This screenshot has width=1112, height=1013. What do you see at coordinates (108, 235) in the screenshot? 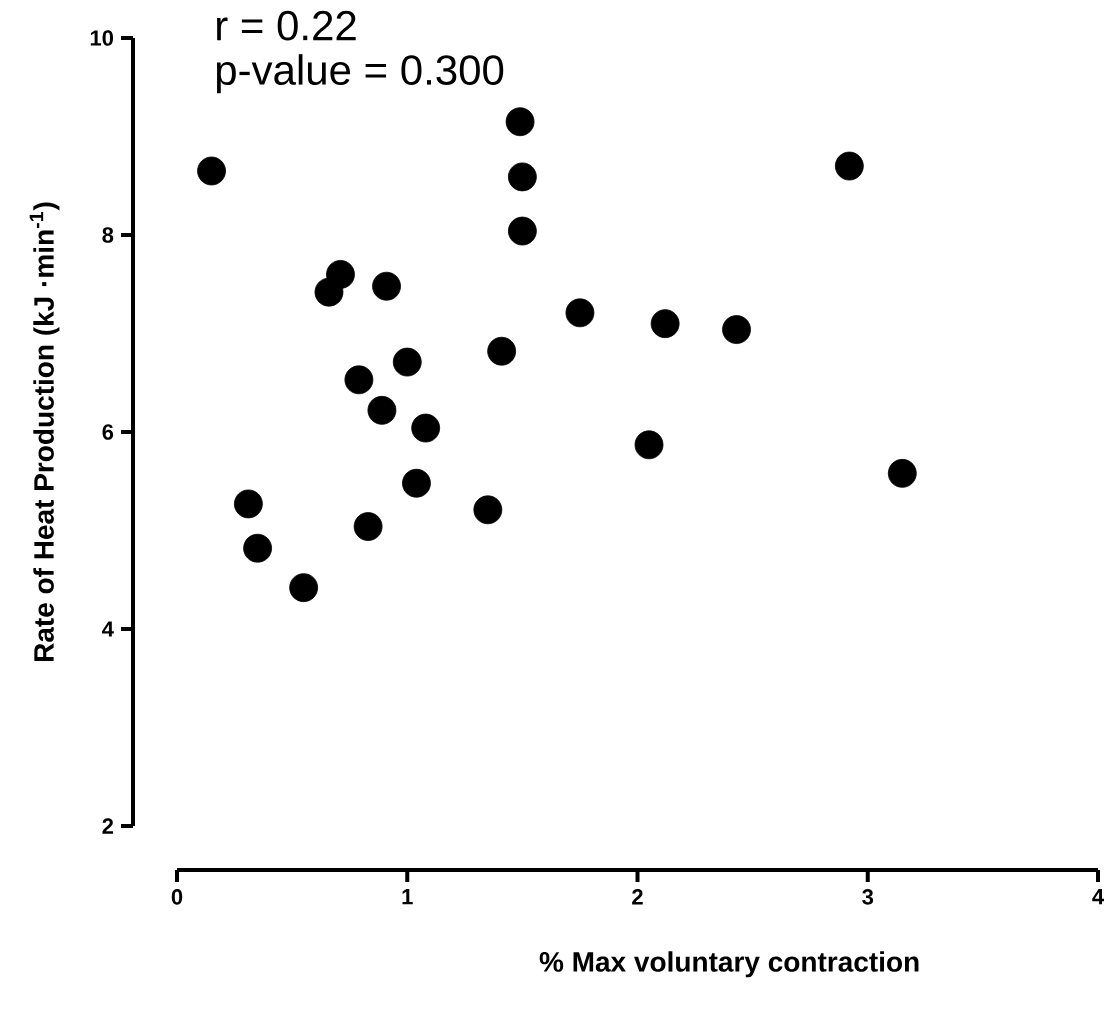
I see `y-tick-label: 8` at bounding box center [108, 235].